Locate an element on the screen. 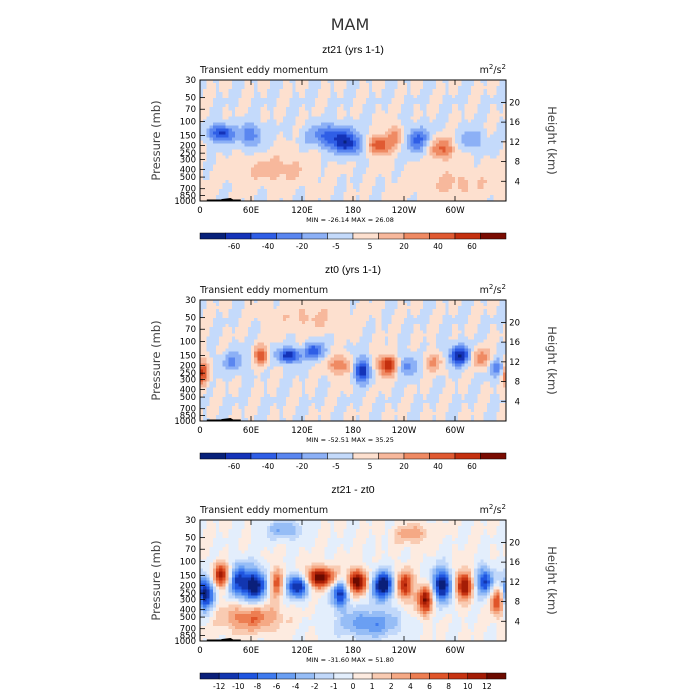  x-tick-label: 0 is located at coordinates (199, 211).